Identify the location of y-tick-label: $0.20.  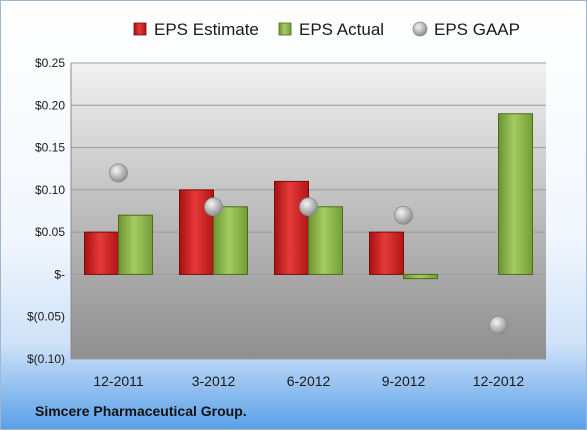
(50, 105).